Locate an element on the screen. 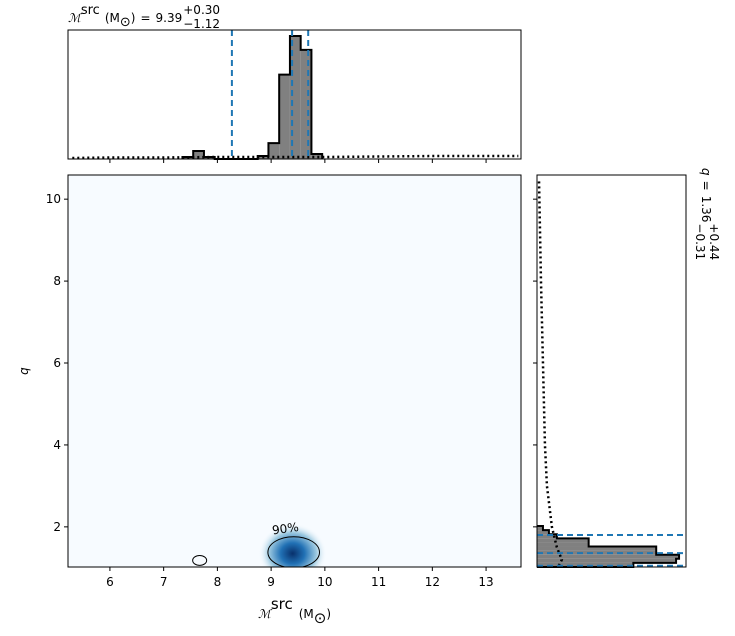 The width and height of the screenshot is (735, 636). label-symbol: ℳ is located at coordinates (265, 614).